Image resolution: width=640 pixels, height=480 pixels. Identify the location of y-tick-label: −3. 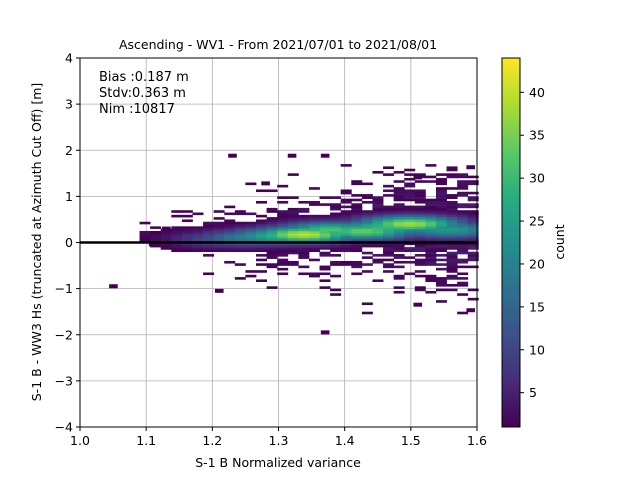
(64, 380).